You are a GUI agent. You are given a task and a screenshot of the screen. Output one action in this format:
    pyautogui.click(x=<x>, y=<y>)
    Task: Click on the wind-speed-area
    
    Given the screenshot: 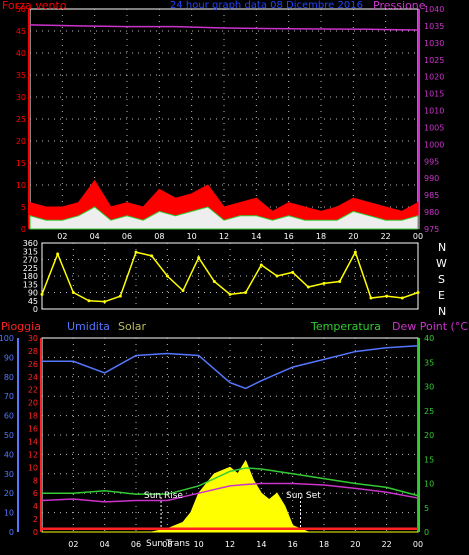 What is the action you would take?
    pyautogui.click(x=224, y=218)
    